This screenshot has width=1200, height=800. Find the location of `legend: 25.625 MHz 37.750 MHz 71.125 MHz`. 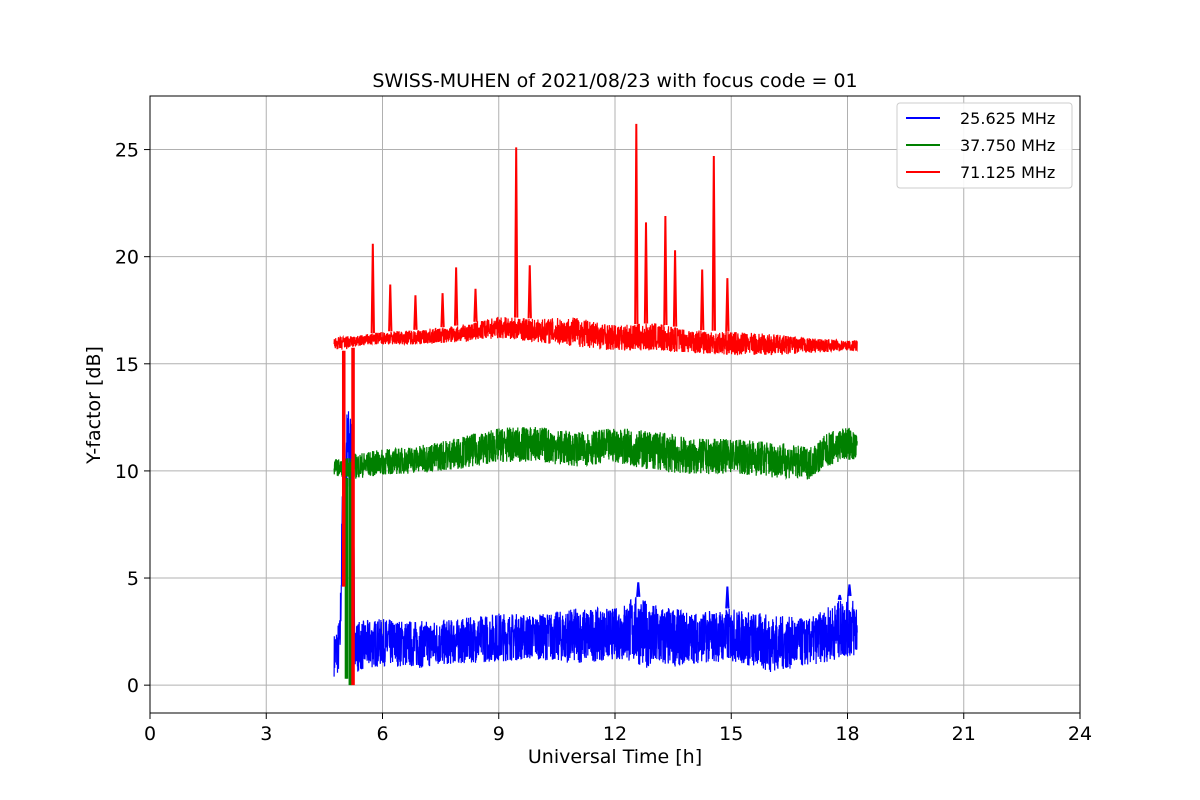

legend: 25.625 MHz 37.750 MHz 71.125 MHz is located at coordinates (984, 145).